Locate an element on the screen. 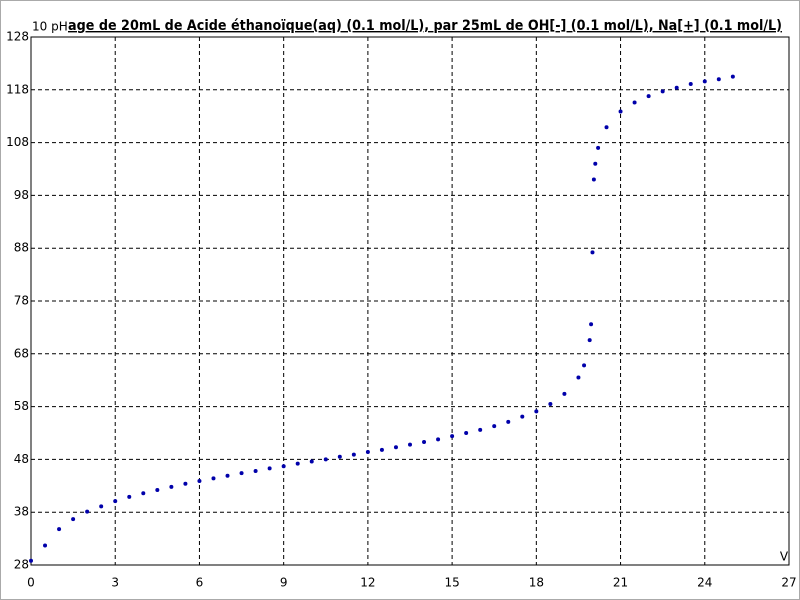 The height and width of the screenshot is (600, 800). y-tick-label: 58 is located at coordinates (21, 406).